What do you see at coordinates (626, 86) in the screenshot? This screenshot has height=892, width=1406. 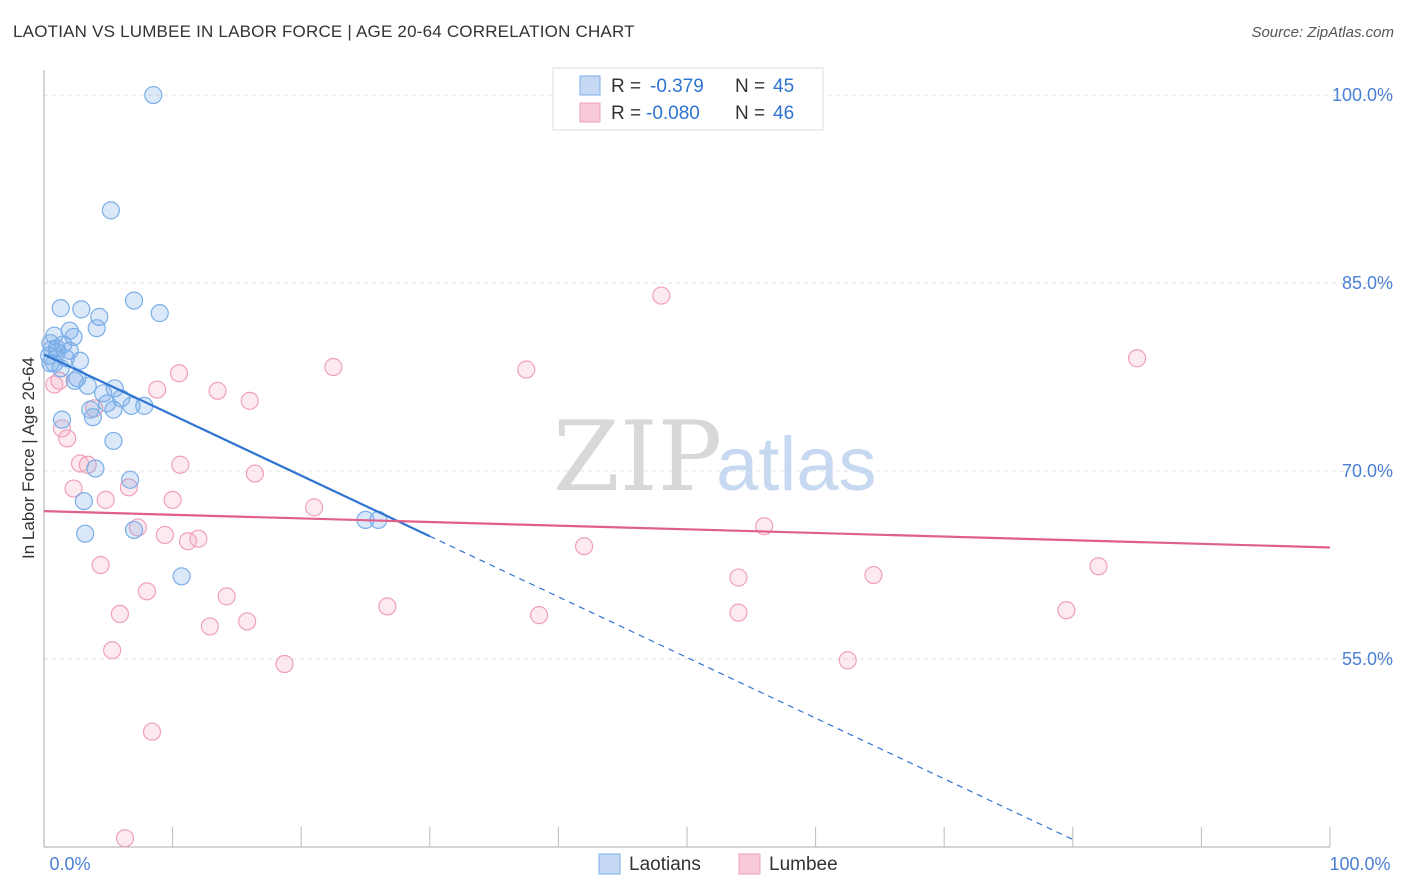 I see `stats-r-label-0: R =` at bounding box center [626, 86].